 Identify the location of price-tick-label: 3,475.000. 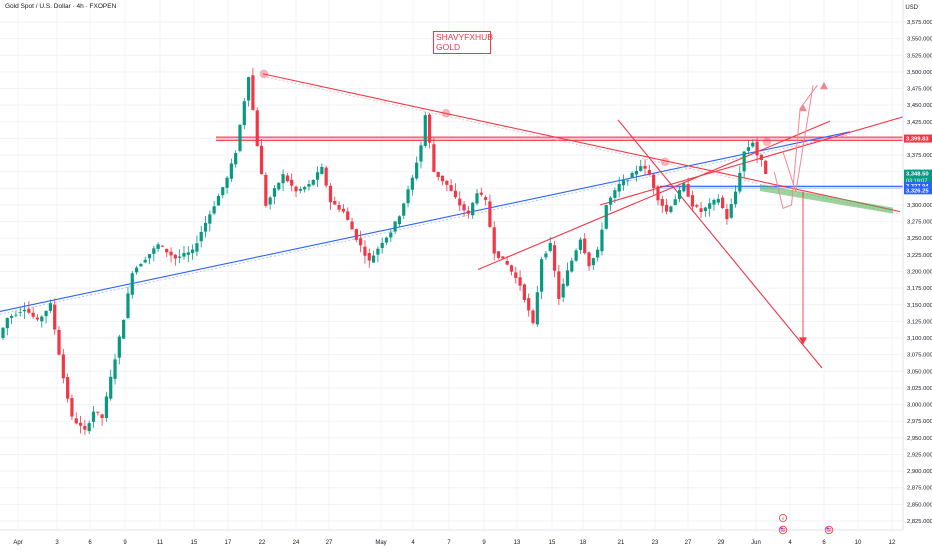
(919, 90).